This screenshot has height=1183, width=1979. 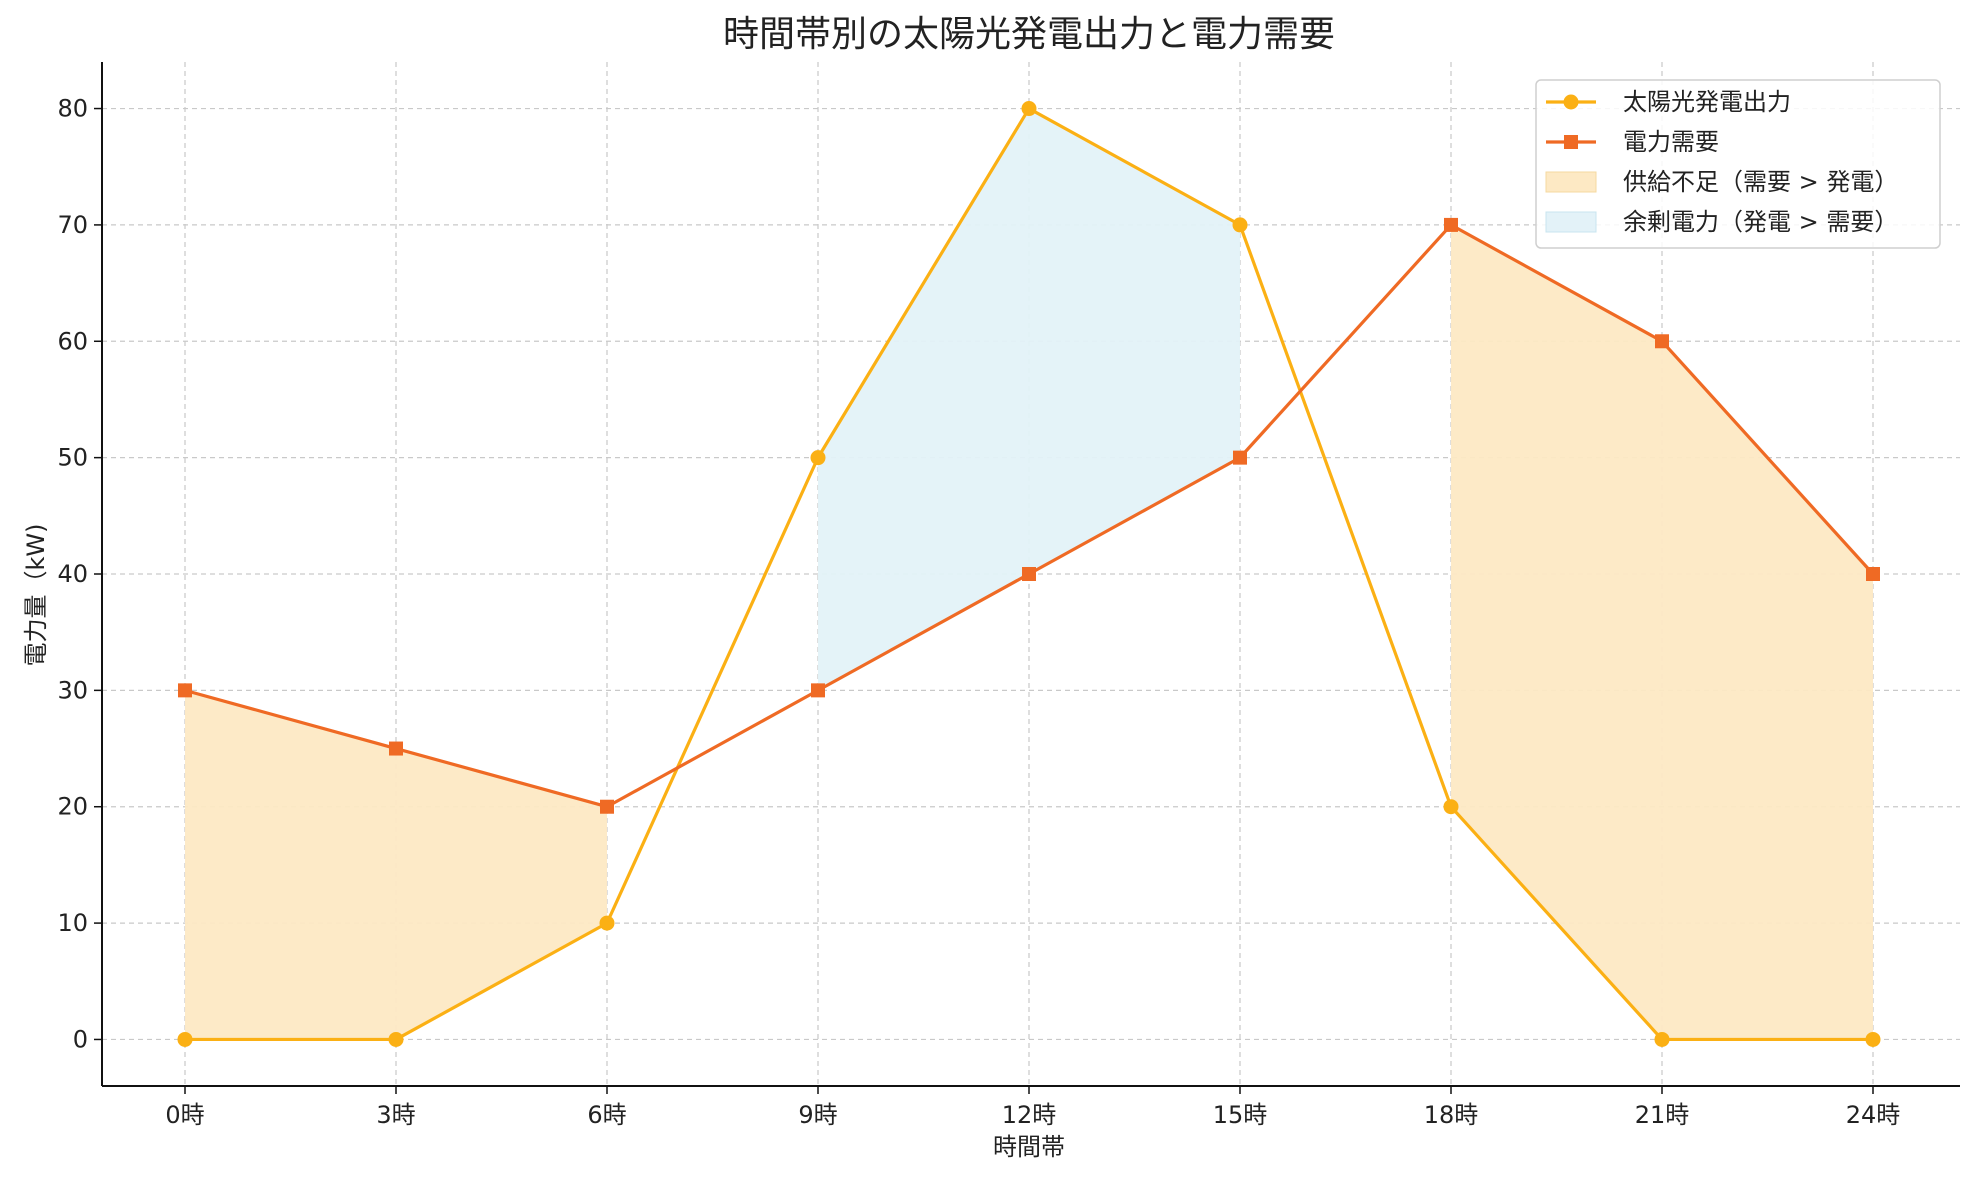 I want to click on y-tick-label: 30, so click(x=72, y=690).